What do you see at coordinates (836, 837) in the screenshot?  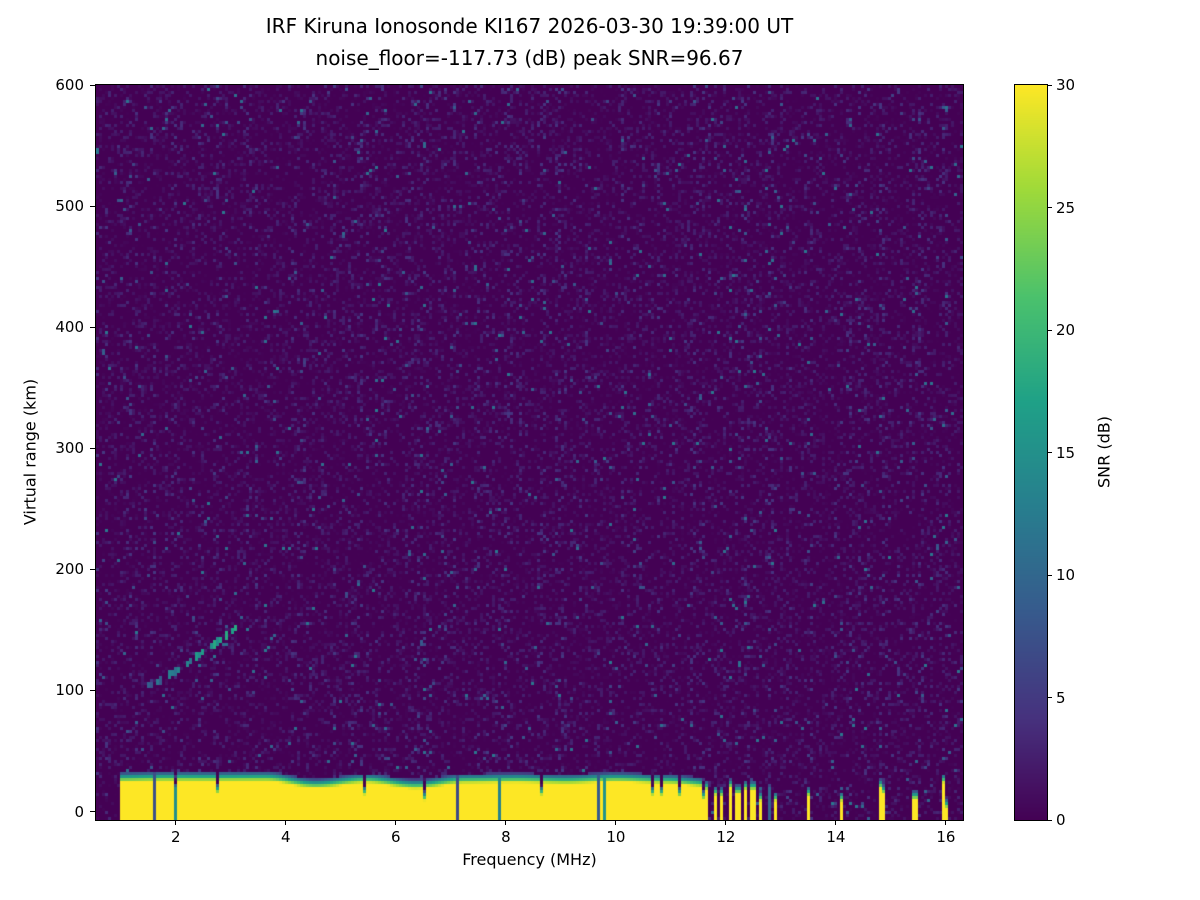 I see `x-tick-label: 14` at bounding box center [836, 837].